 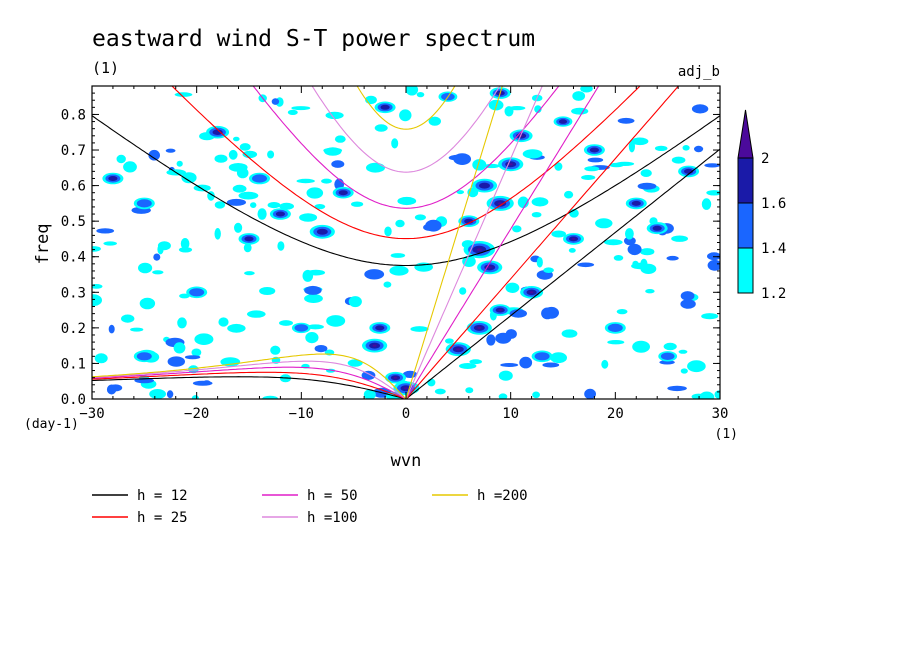 I want to click on y-tick-label: 0.0, so click(x=73, y=400).